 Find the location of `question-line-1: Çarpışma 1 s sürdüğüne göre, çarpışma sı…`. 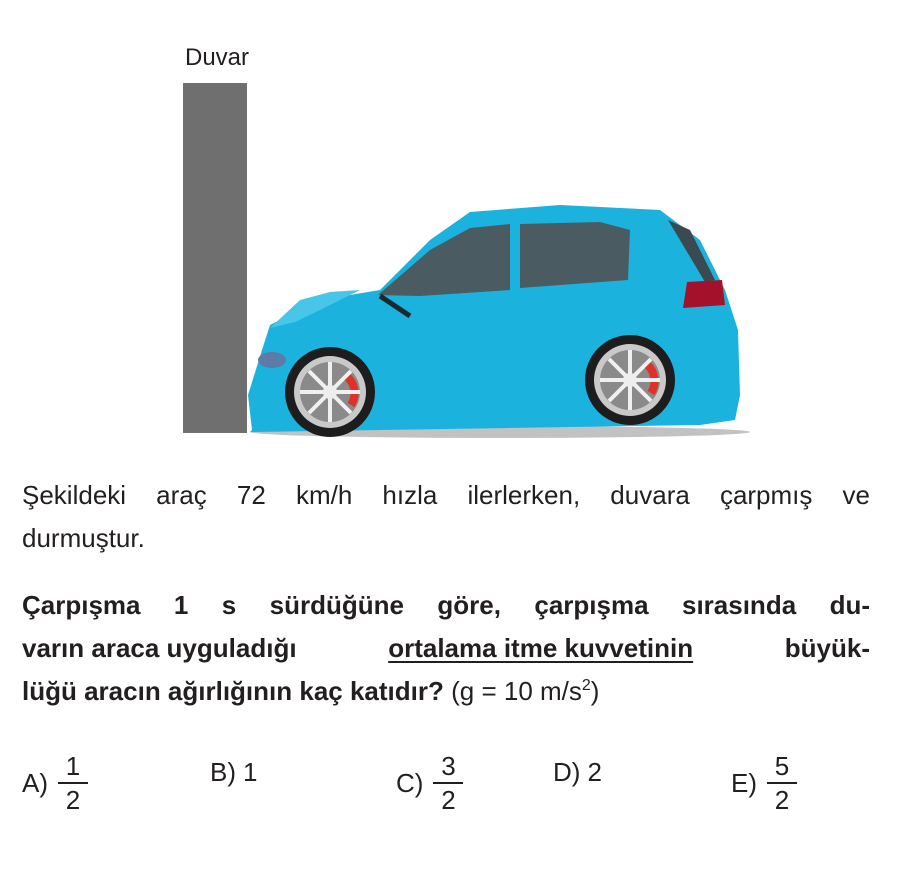

question-line-1: Çarpışma 1 s sürdüğüne göre, çarpışma sı… is located at coordinates (446, 605).